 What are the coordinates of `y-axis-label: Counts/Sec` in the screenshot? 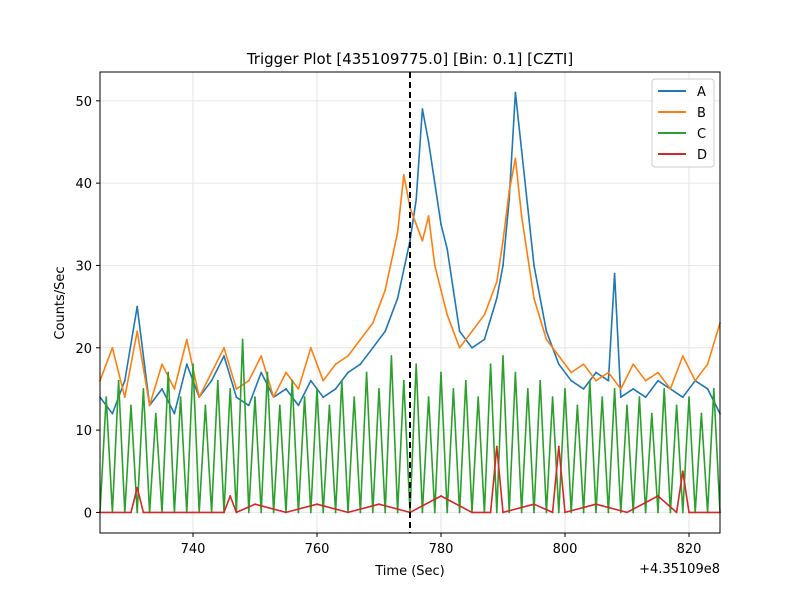 It's located at (60, 302).